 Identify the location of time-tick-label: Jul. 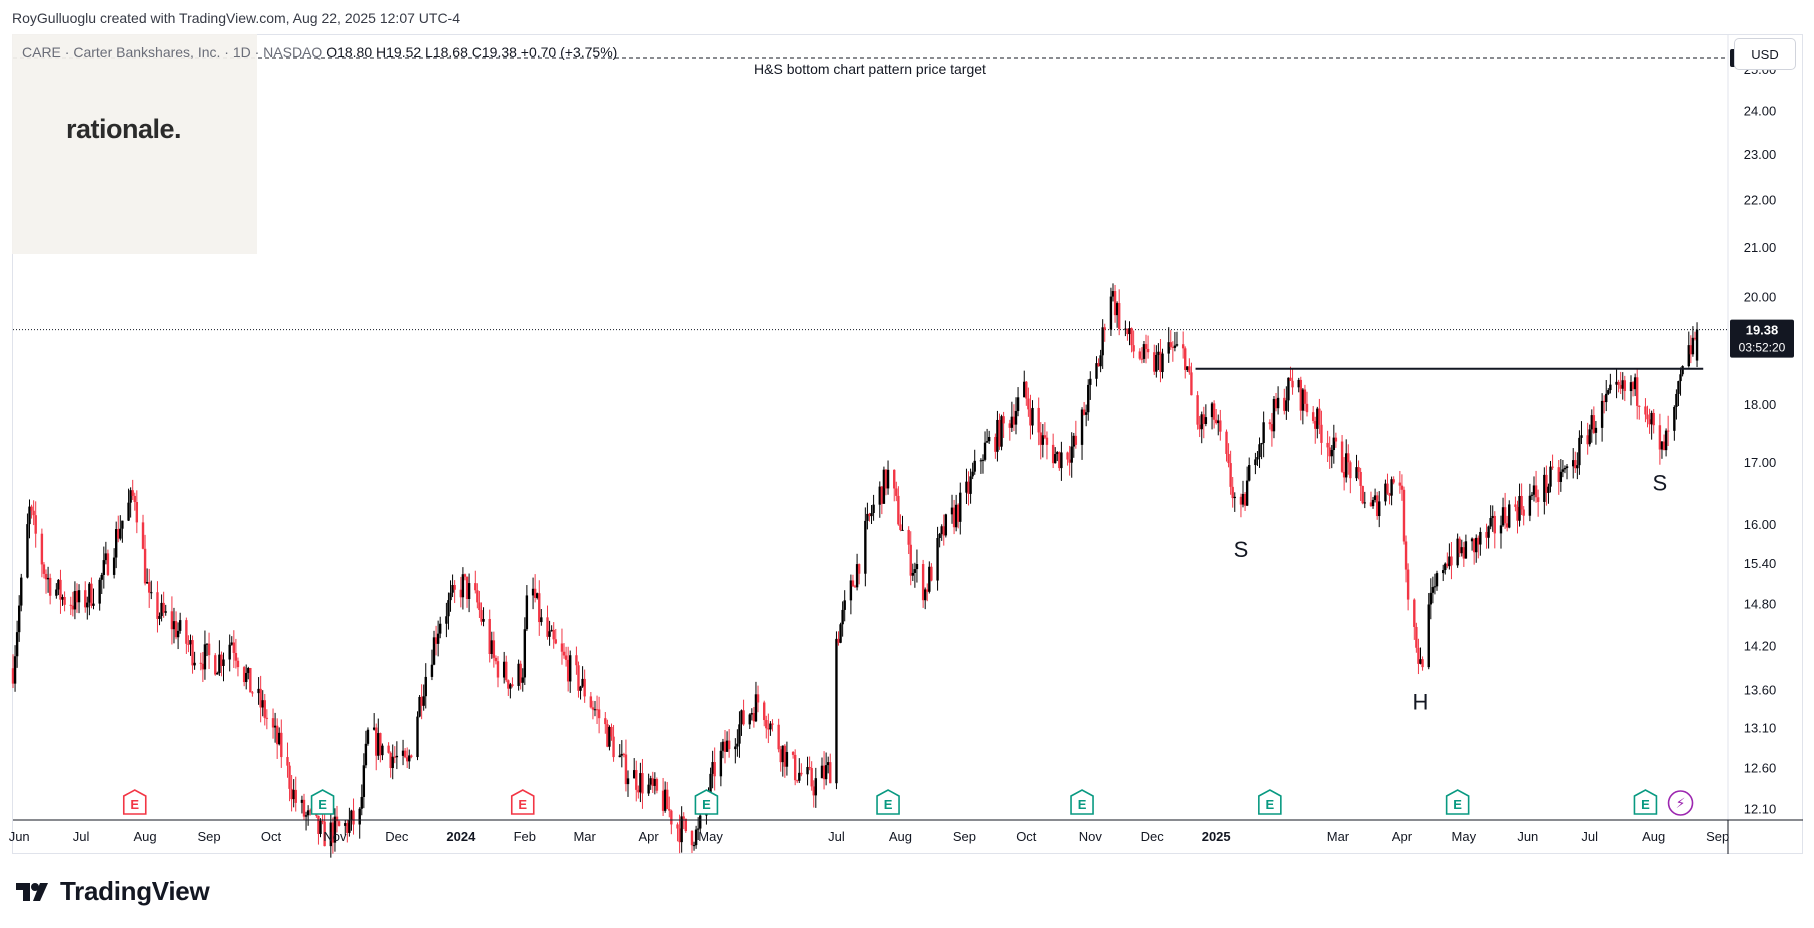
(836, 836).